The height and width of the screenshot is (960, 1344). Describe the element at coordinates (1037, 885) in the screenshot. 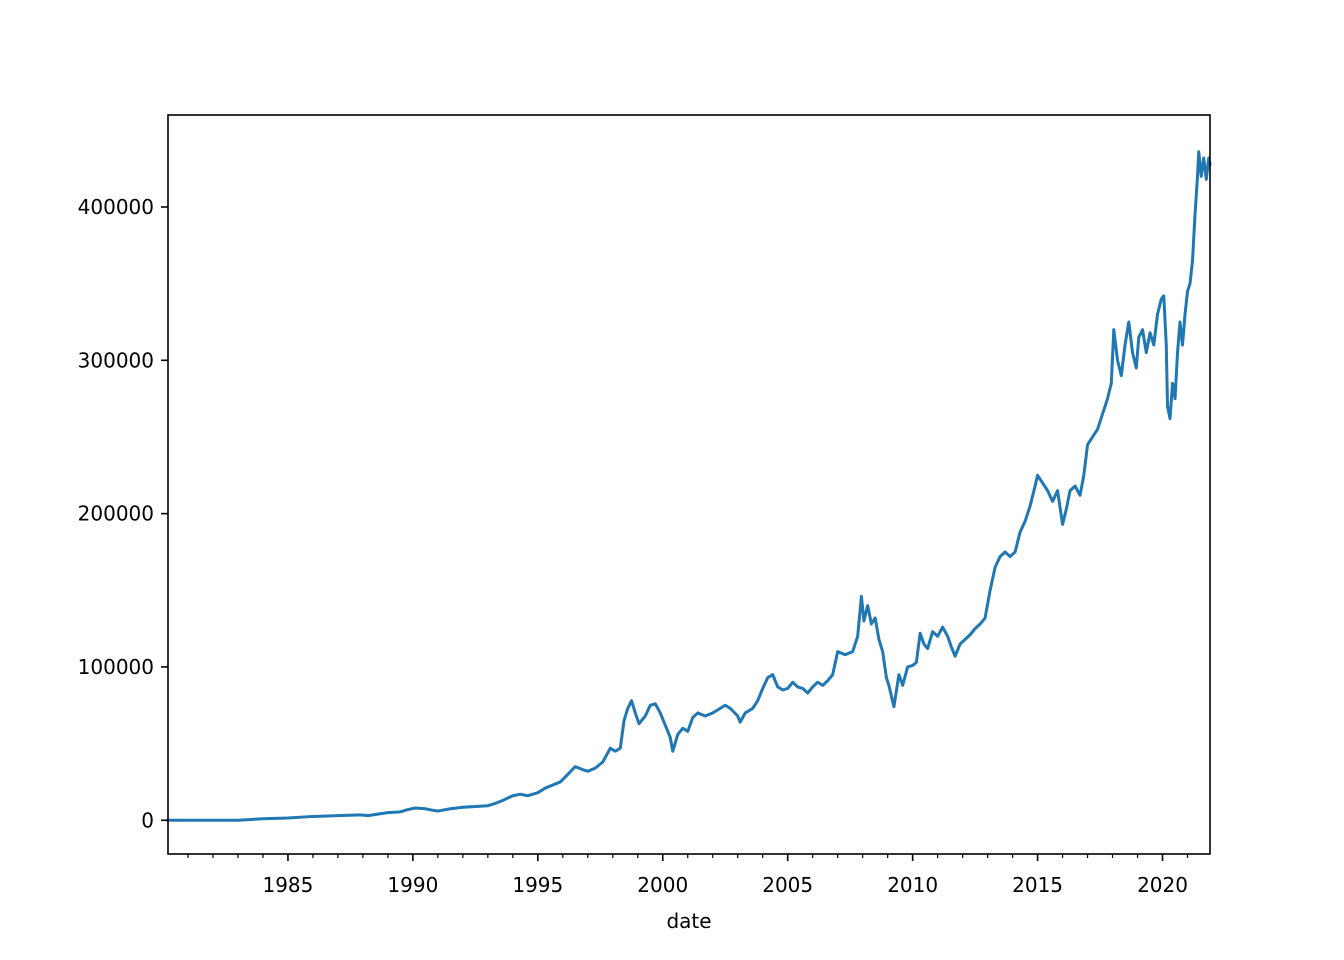

I see `x-tick-label: 2015` at that location.